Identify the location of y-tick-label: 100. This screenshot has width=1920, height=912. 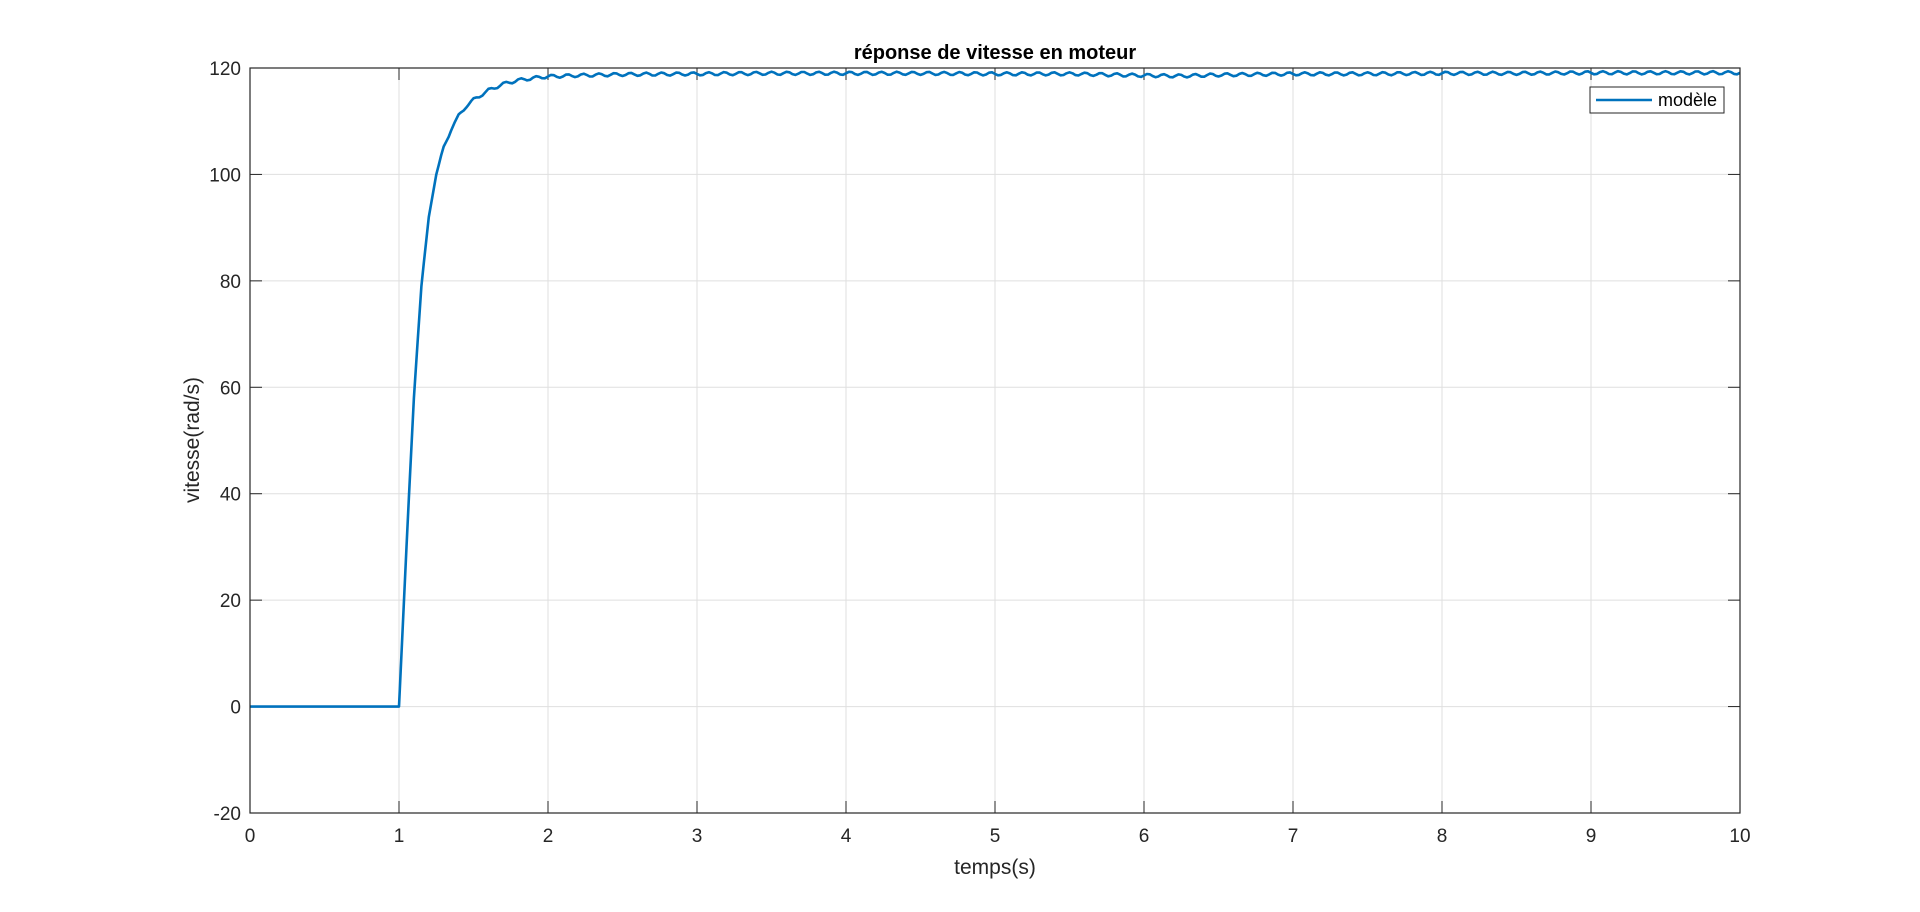
(225, 175).